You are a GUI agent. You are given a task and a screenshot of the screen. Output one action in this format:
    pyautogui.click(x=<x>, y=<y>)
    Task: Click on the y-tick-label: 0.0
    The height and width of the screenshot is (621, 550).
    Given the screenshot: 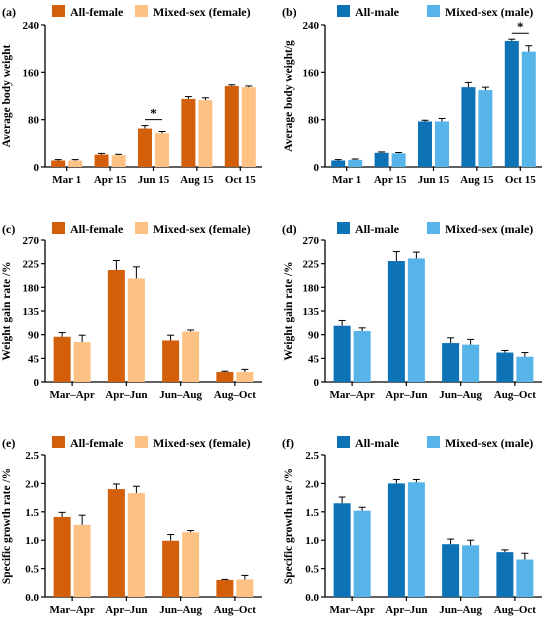 What is the action you would take?
    pyautogui.click(x=32, y=598)
    